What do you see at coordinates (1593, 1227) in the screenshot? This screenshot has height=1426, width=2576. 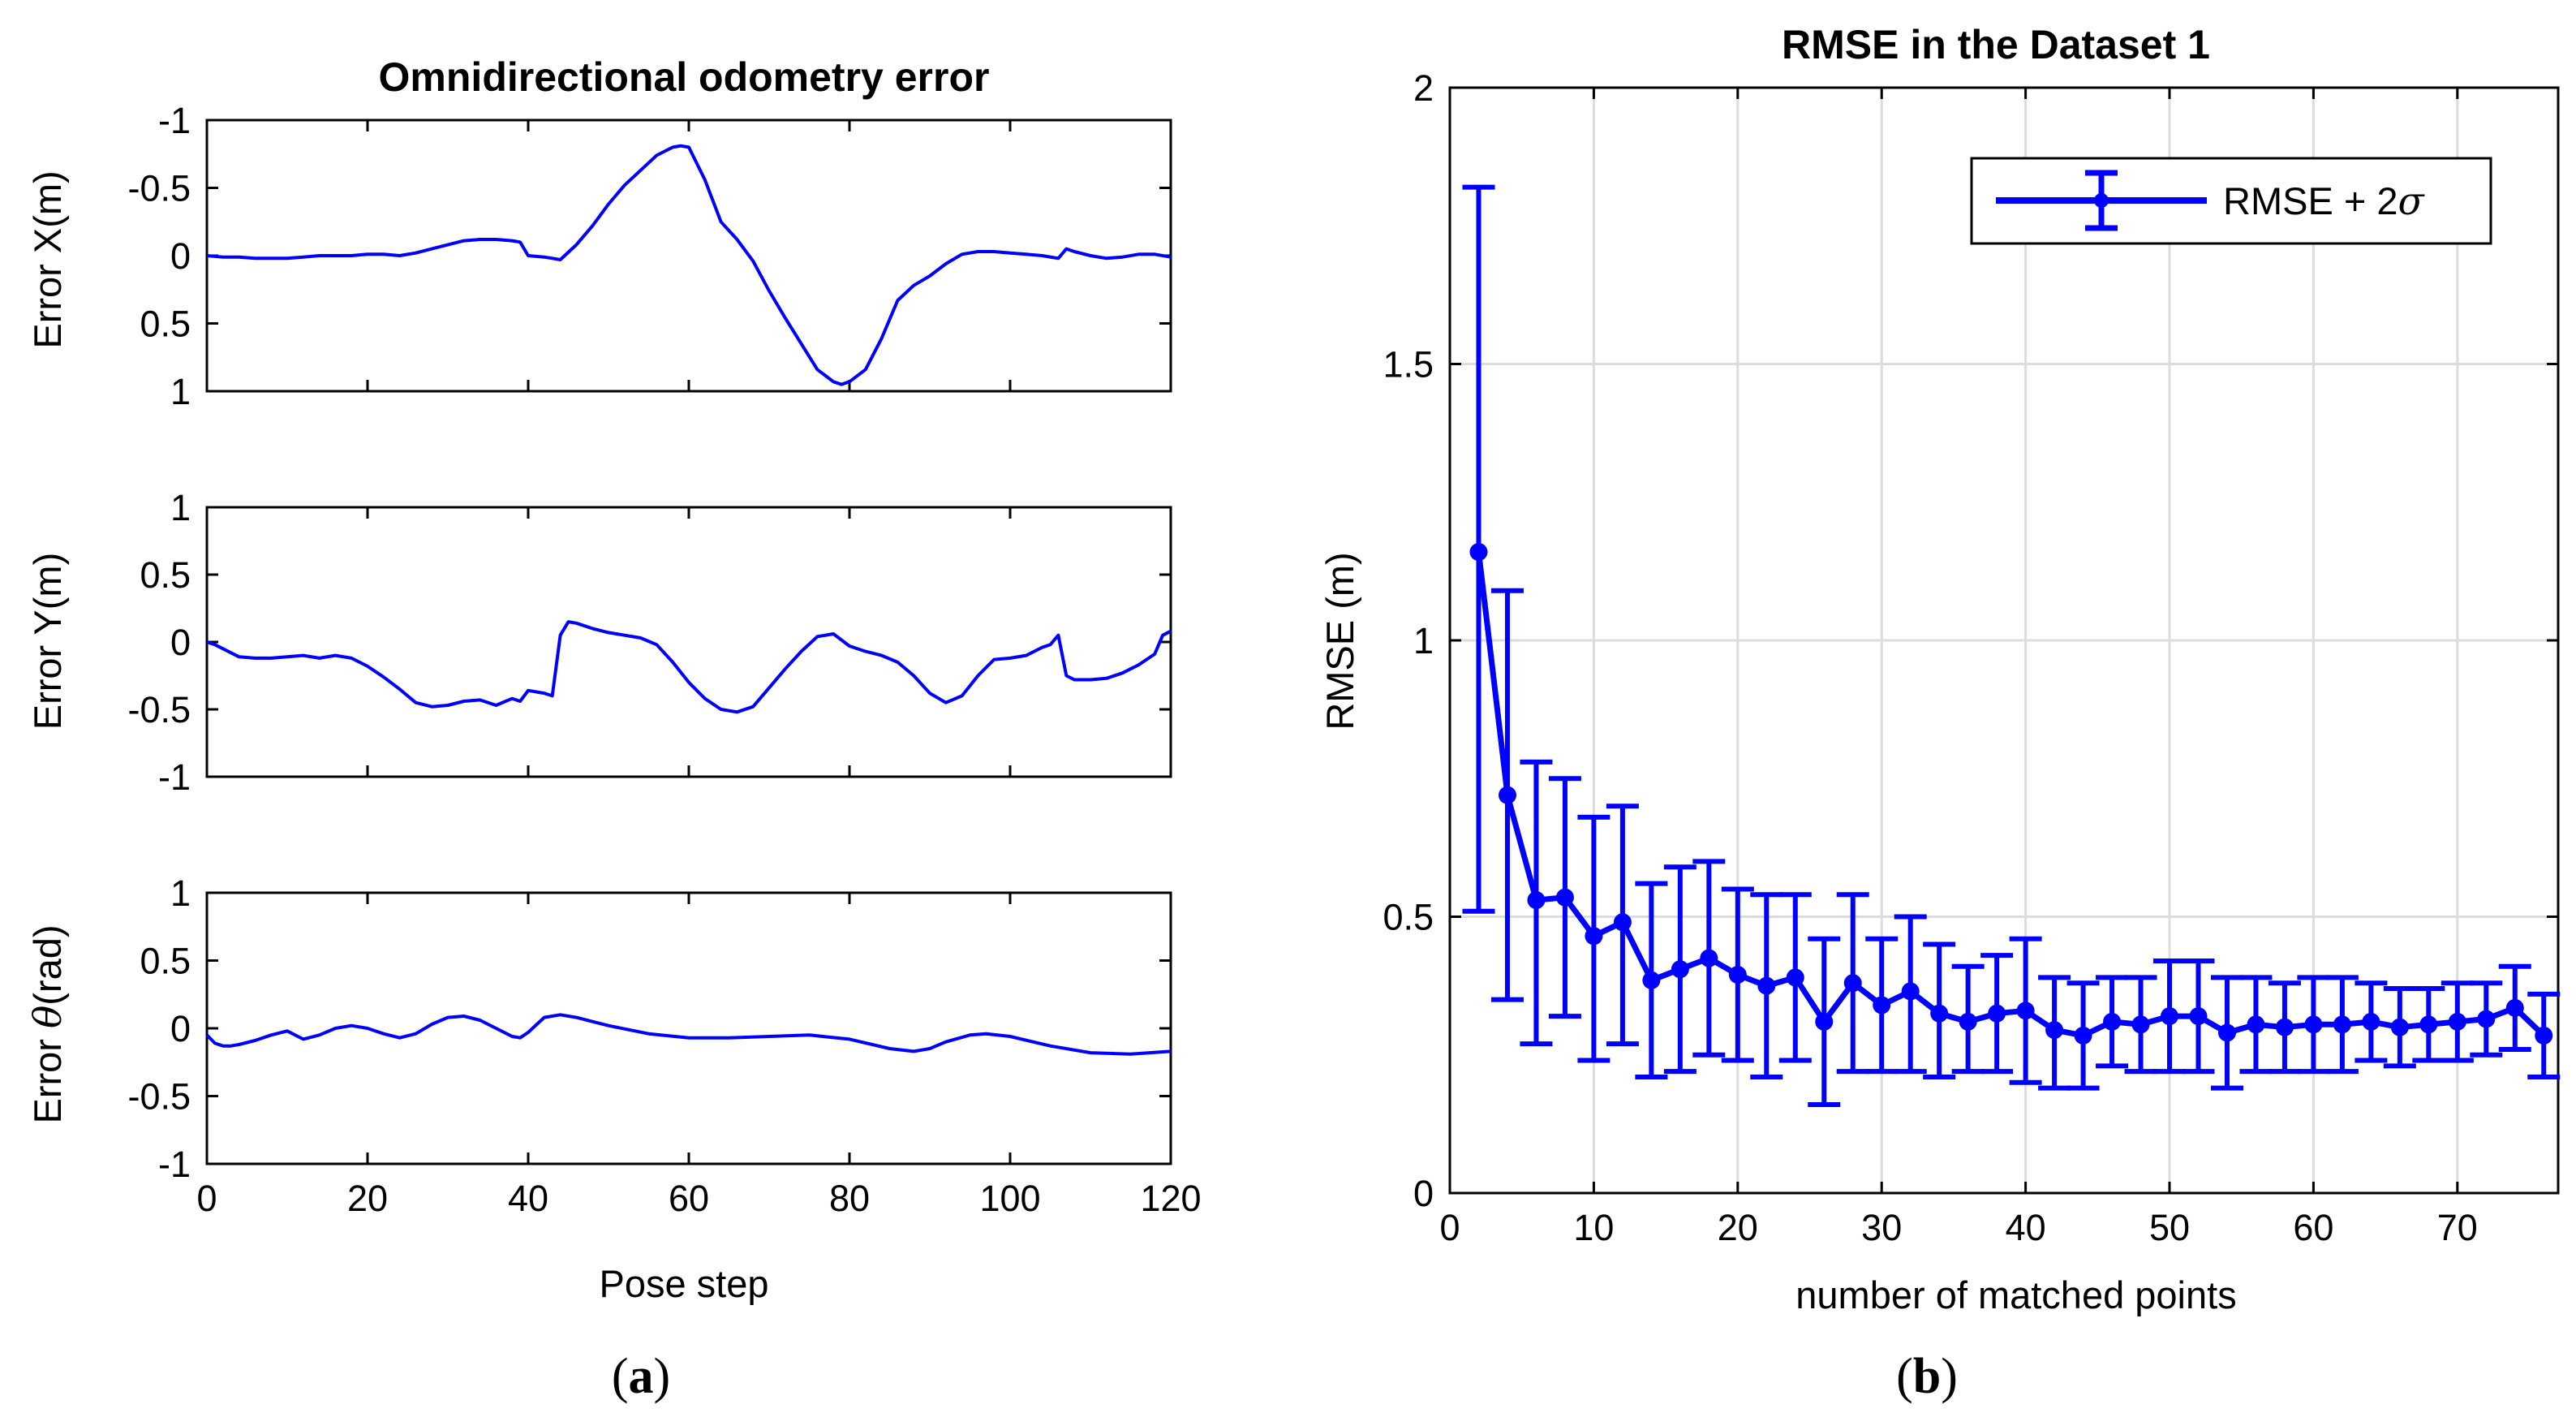 I see `x-tick-label: 10` at bounding box center [1593, 1227].